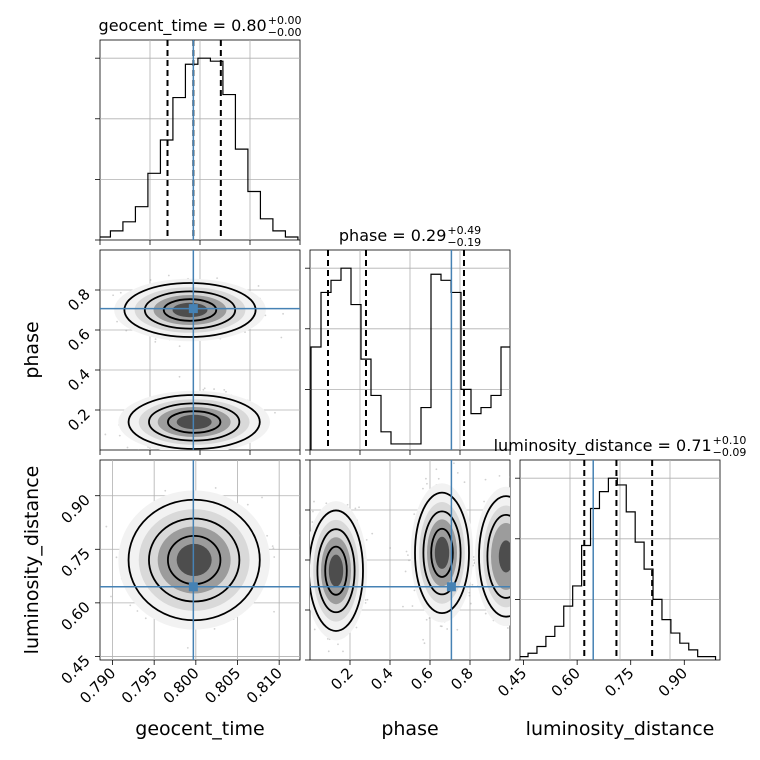 Image resolution: width=760 pixels, height=760 pixels. What do you see at coordinates (619, 682) in the screenshot?
I see `hist-luminosity_distance-xticklabel-2: 0.75` at bounding box center [619, 682].